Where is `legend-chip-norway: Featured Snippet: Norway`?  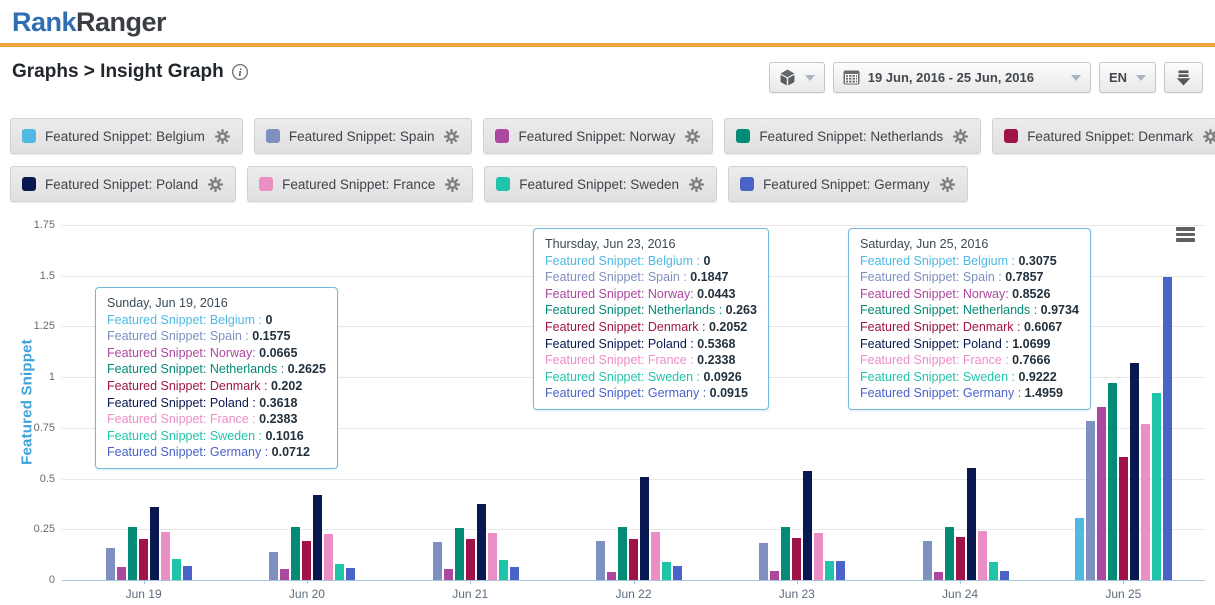
legend-chip-norway: Featured Snippet: Norway is located at coordinates (598, 136).